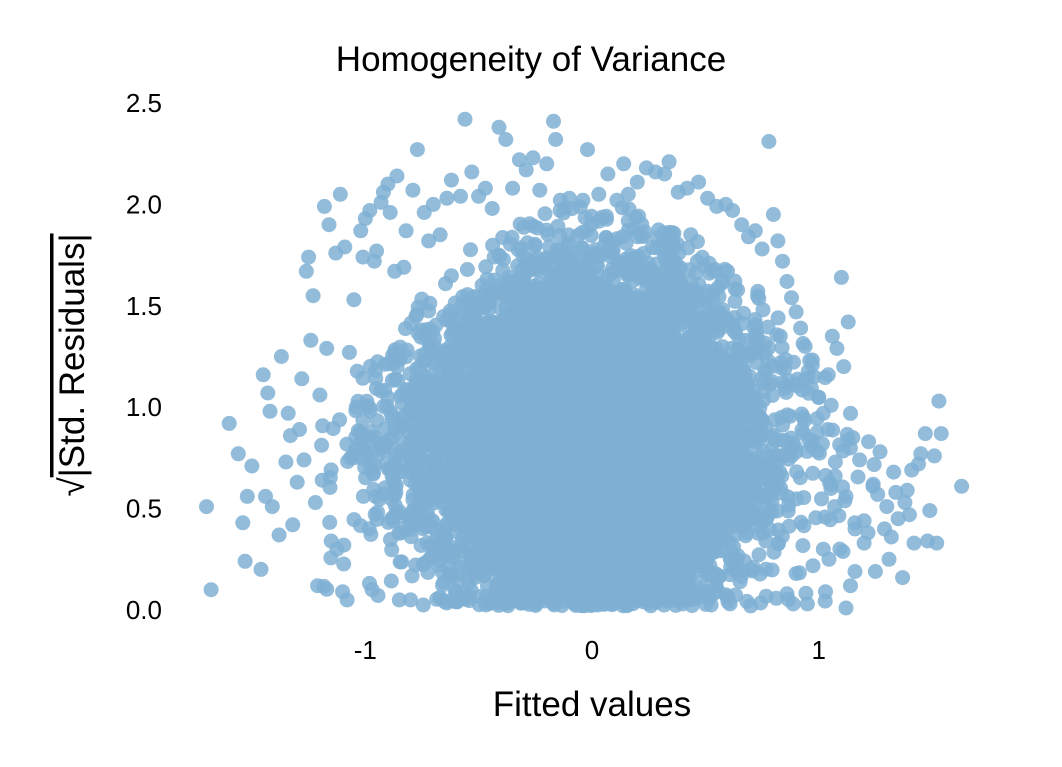 This screenshot has height=767, width=1062. Describe the element at coordinates (531, 59) in the screenshot. I see `chart-title: Homogeneity of Variance` at that location.